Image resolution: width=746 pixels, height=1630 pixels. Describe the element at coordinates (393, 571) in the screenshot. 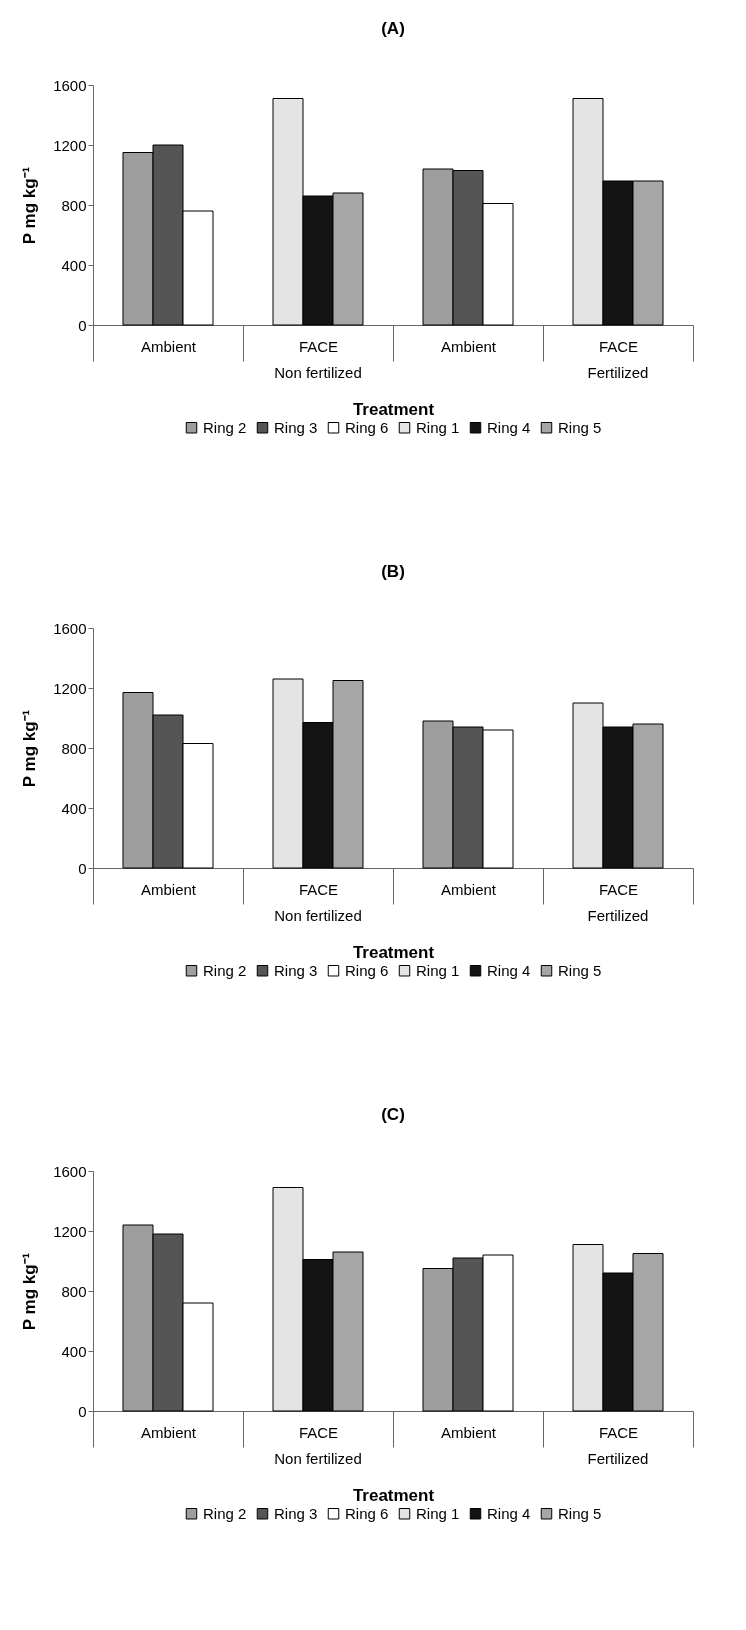

I see `chart-title: (B)` at that location.